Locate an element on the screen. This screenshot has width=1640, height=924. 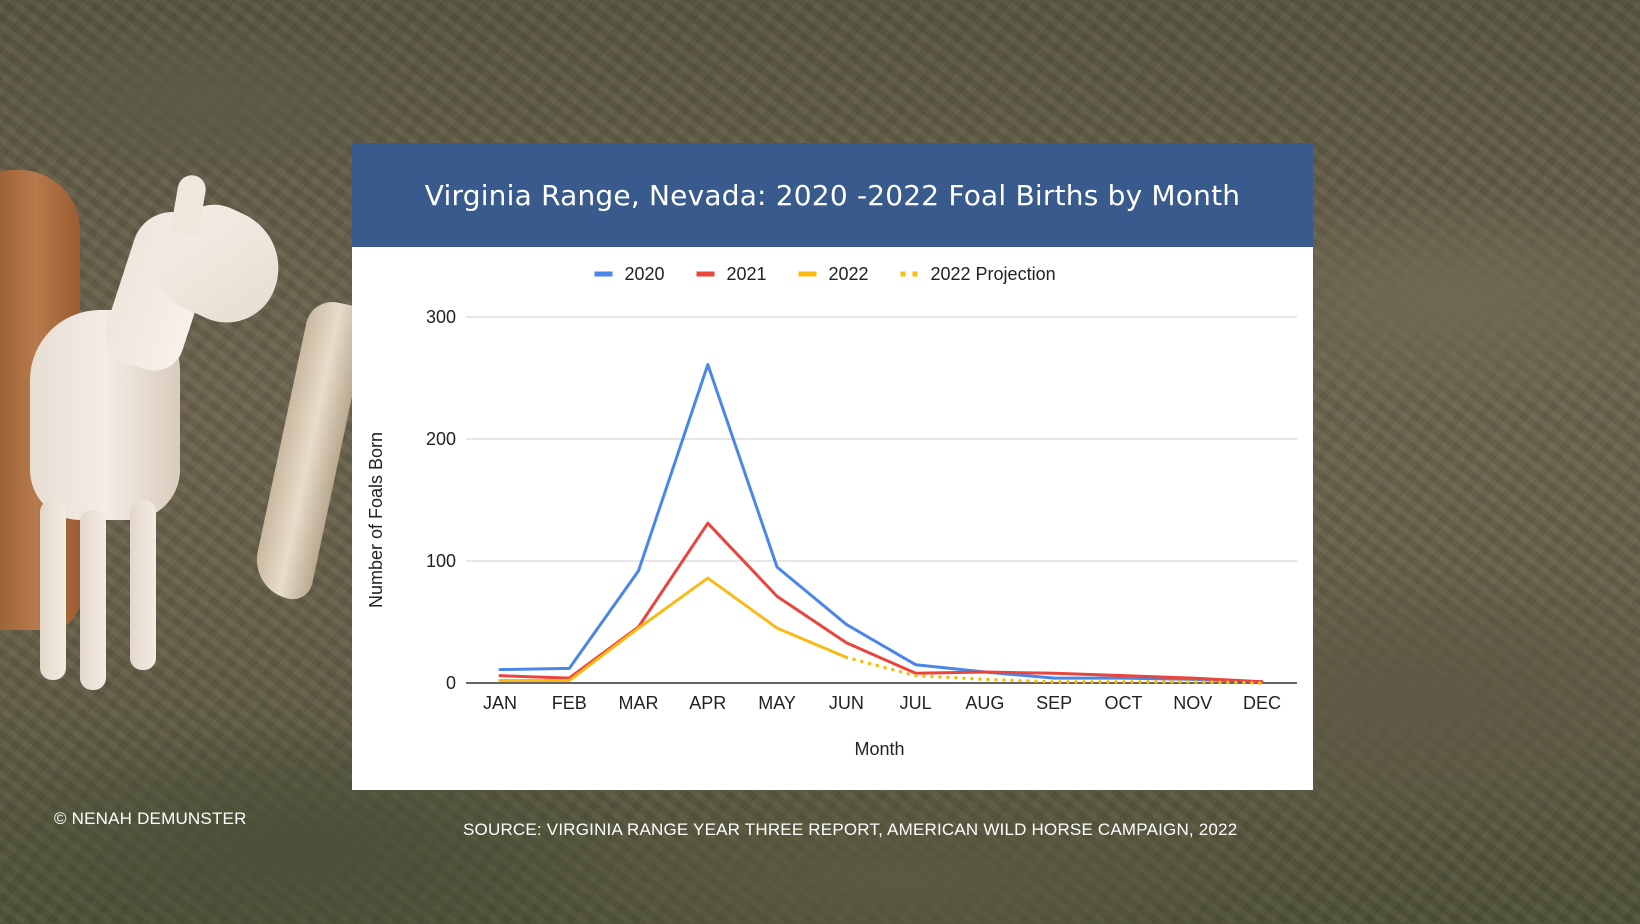
x-tick-label: AUG is located at coordinates (984, 703).